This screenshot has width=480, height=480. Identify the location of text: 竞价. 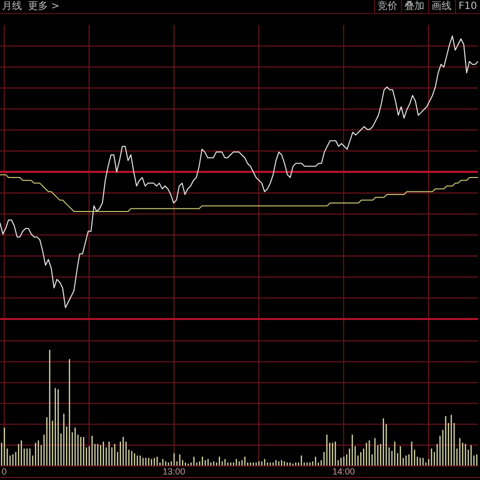
(387, 6).